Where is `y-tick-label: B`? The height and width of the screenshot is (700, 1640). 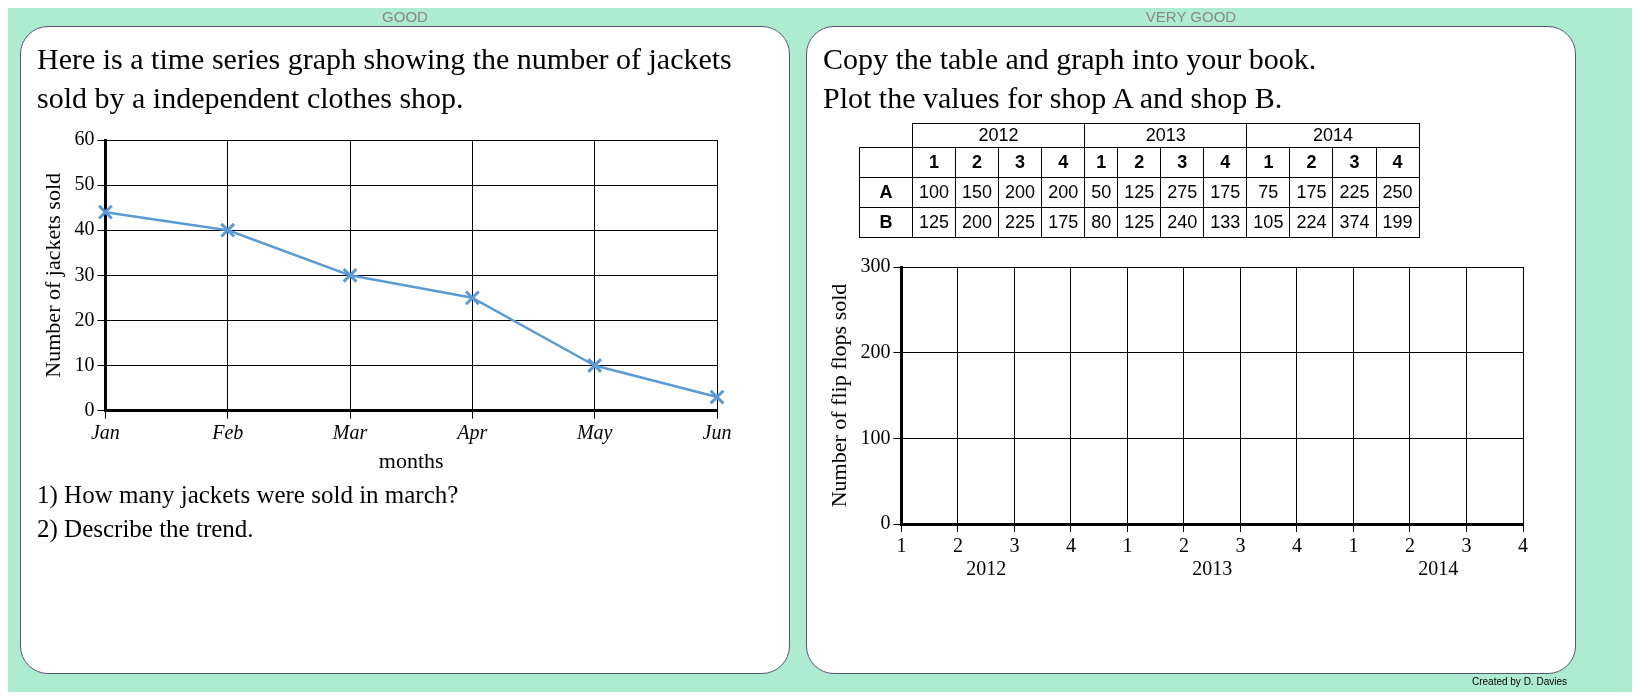
y-tick-label: B is located at coordinates (886, 222).